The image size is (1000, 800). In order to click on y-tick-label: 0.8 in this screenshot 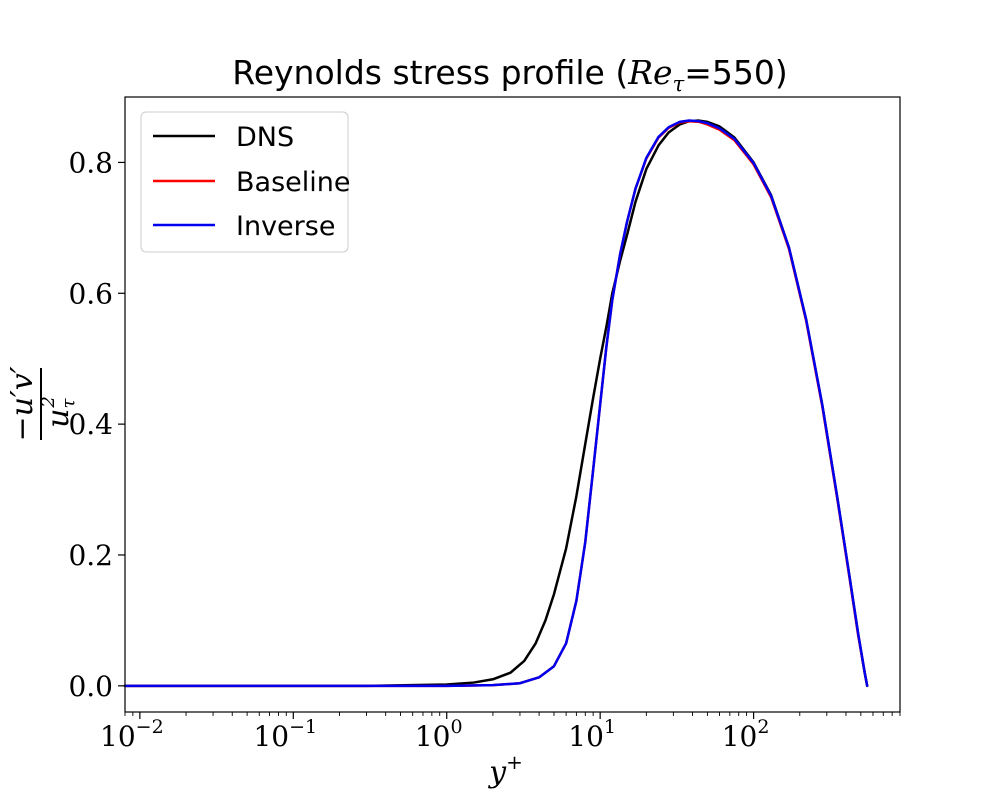, I will do `click(90, 162)`.